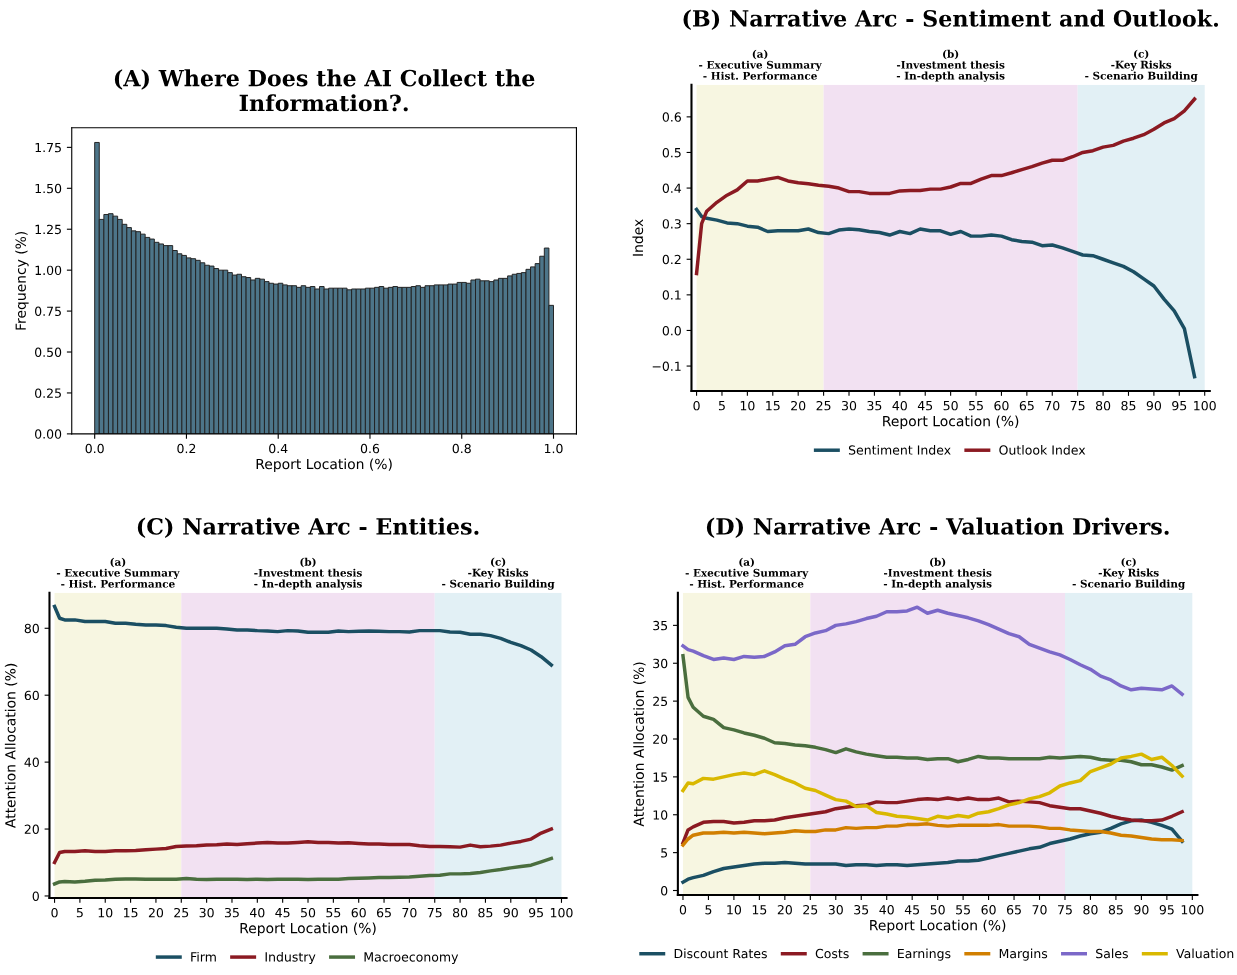  Describe the element at coordinates (308, 527) in the screenshot. I see `chart-title: (C) Narrative Arc - Entities.` at that location.